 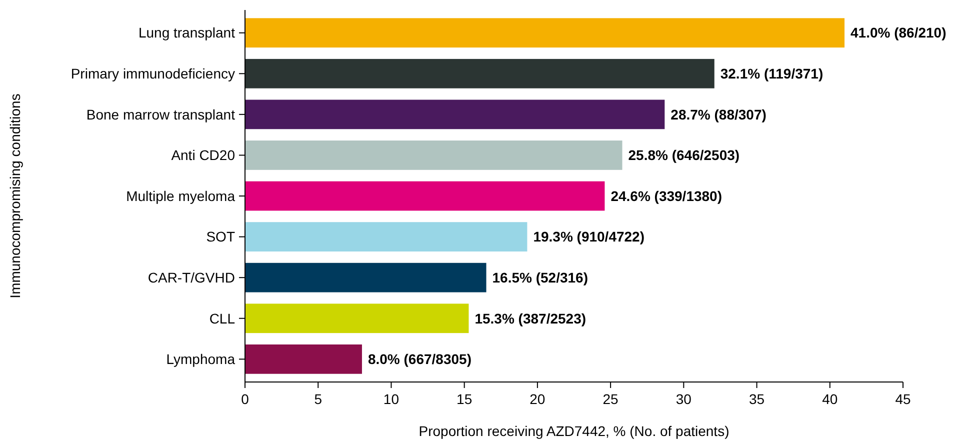 I want to click on data-label: 19.3% (910/4722), so click(x=589, y=236).